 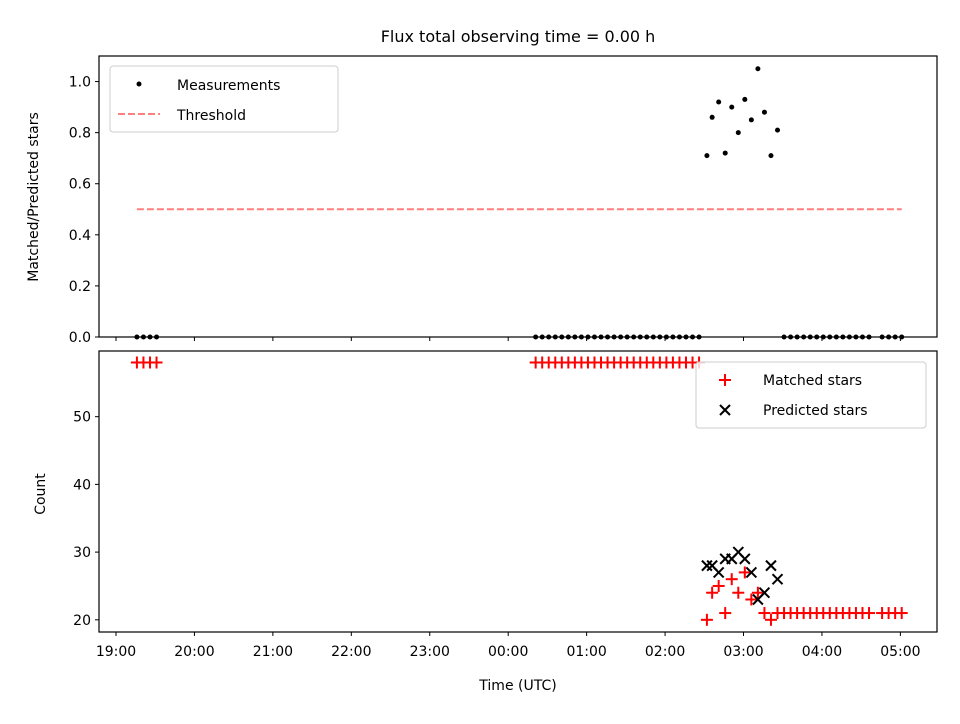 What do you see at coordinates (508, 652) in the screenshot?
I see `bottom-xtick-label: 00:00` at bounding box center [508, 652].